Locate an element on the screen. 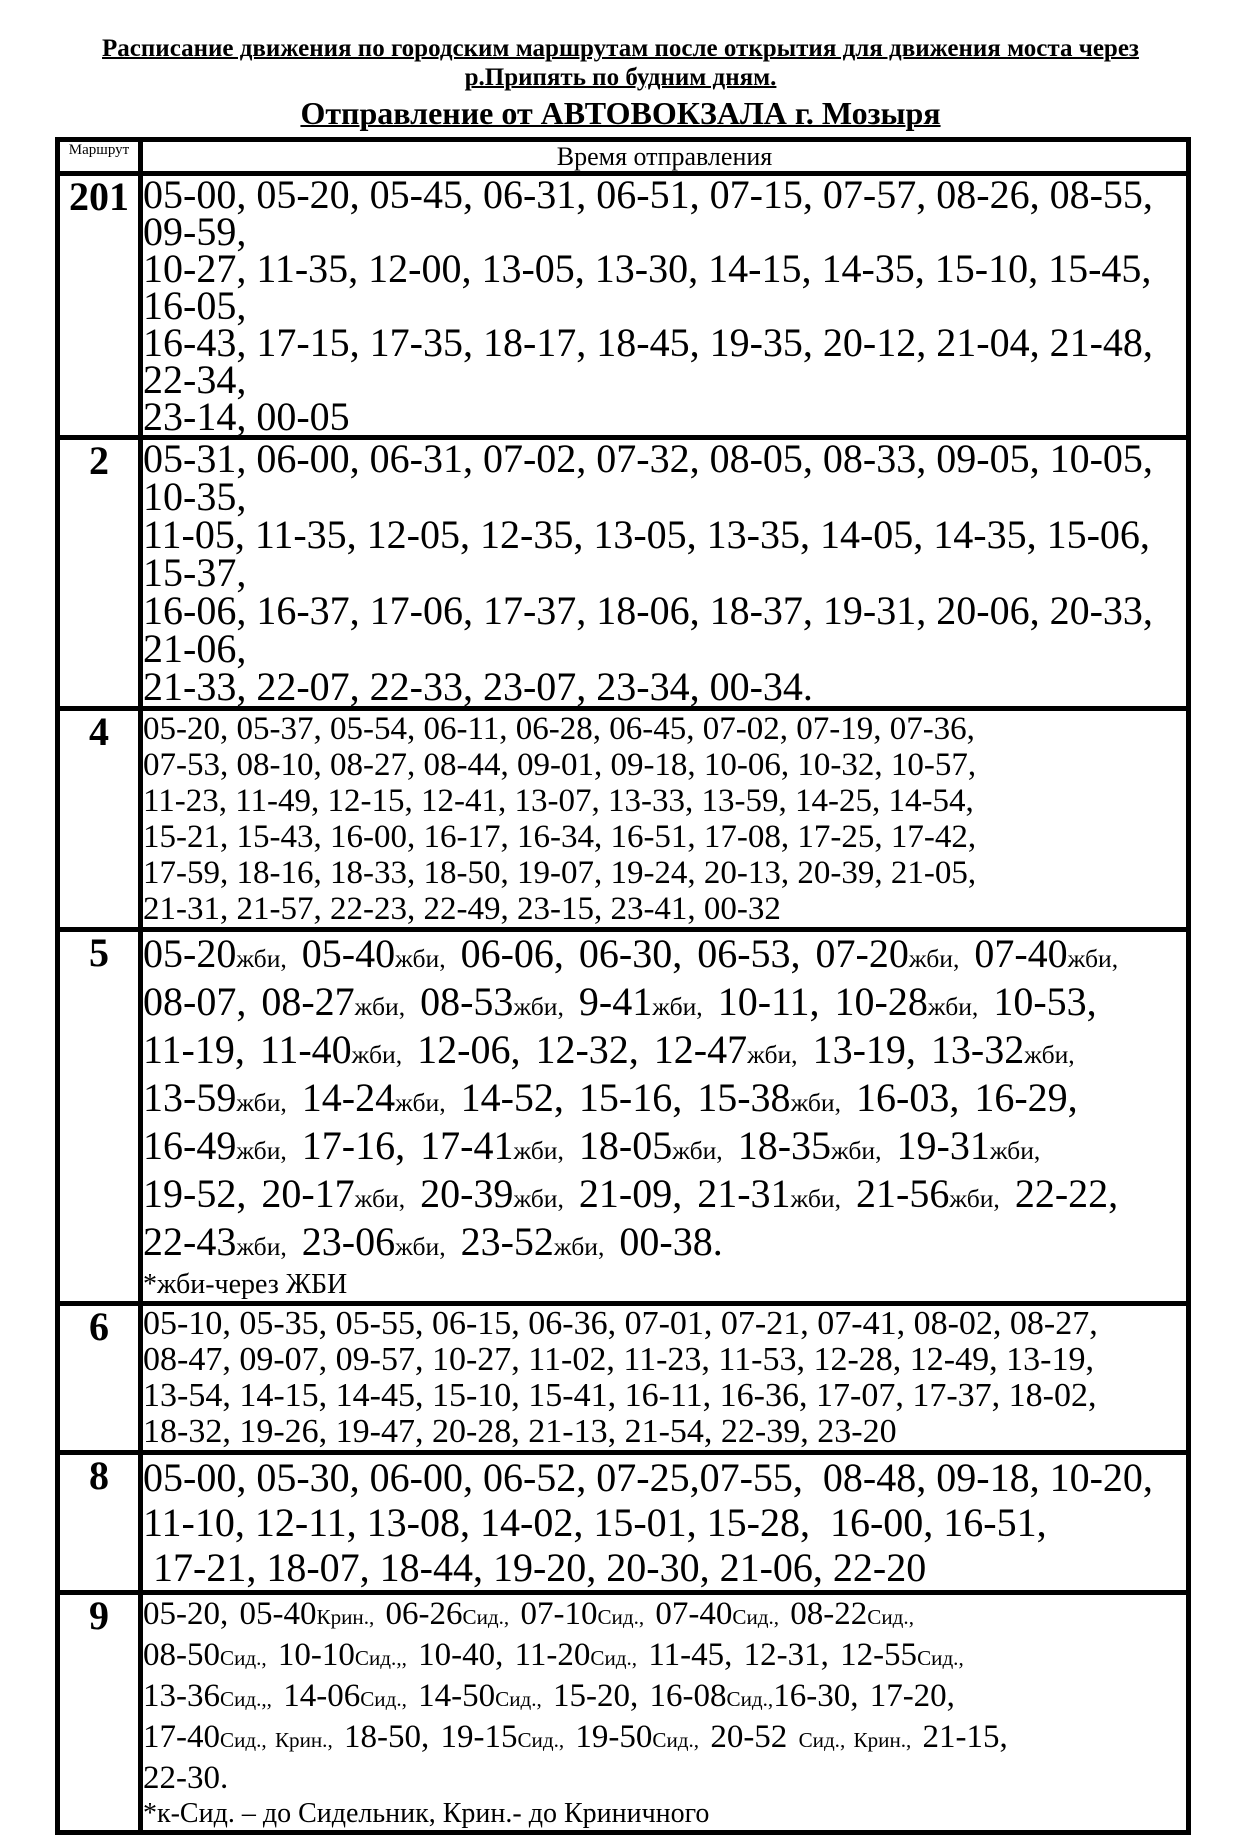 Image resolution: width=1241 pixels, height=1835 pixels. time-text: 9-41 is located at coordinates (608, 1001).